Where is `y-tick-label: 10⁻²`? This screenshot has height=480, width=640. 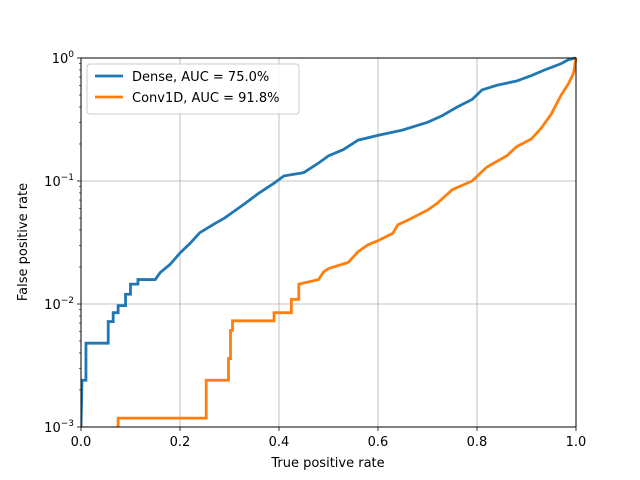
y-tick-label: 10⁻² is located at coordinates (59, 304).